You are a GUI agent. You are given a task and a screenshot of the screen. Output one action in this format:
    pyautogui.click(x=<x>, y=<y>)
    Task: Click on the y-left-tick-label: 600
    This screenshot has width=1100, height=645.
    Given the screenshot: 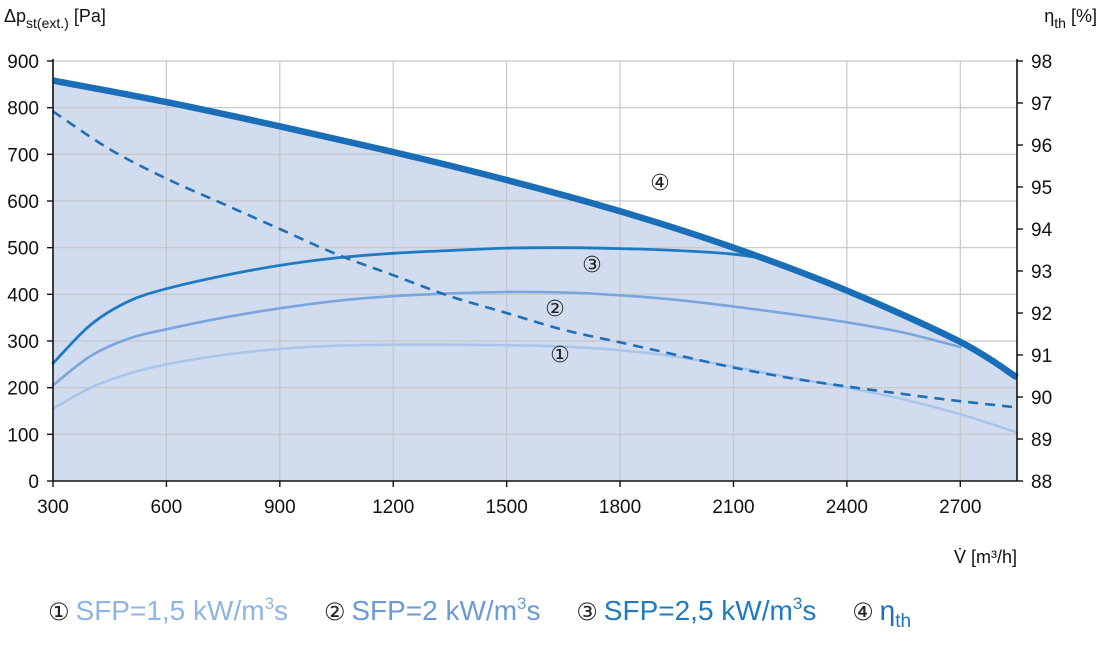 What is the action you would take?
    pyautogui.click(x=23, y=202)
    